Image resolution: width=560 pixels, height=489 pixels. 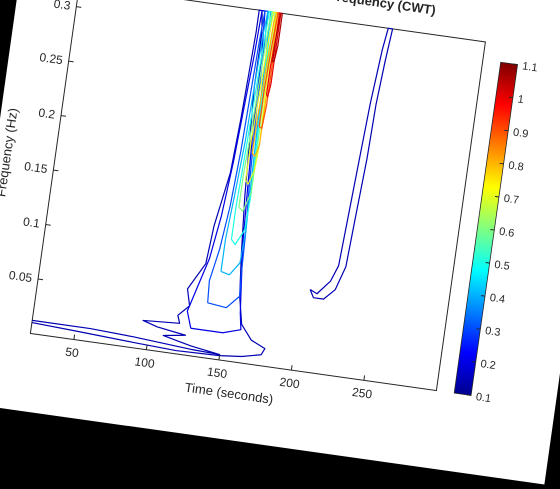 What do you see at coordinates (35, 167) in the screenshot?
I see `y-tick-label: 0.15` at bounding box center [35, 167].